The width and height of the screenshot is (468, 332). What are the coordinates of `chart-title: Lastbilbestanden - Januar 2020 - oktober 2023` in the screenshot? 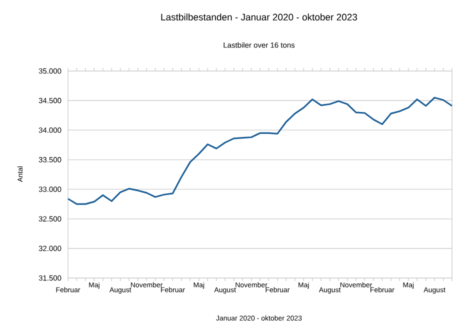 It's located at (259, 17).